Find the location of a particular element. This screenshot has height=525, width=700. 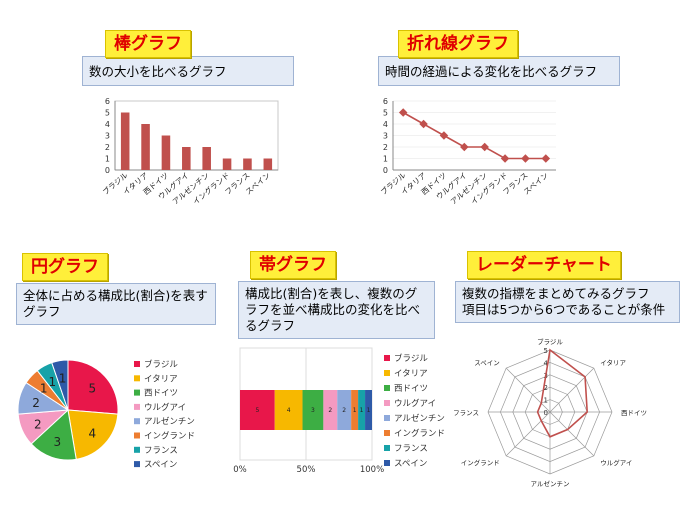

legend-label: イングランド is located at coordinates (169, 436).